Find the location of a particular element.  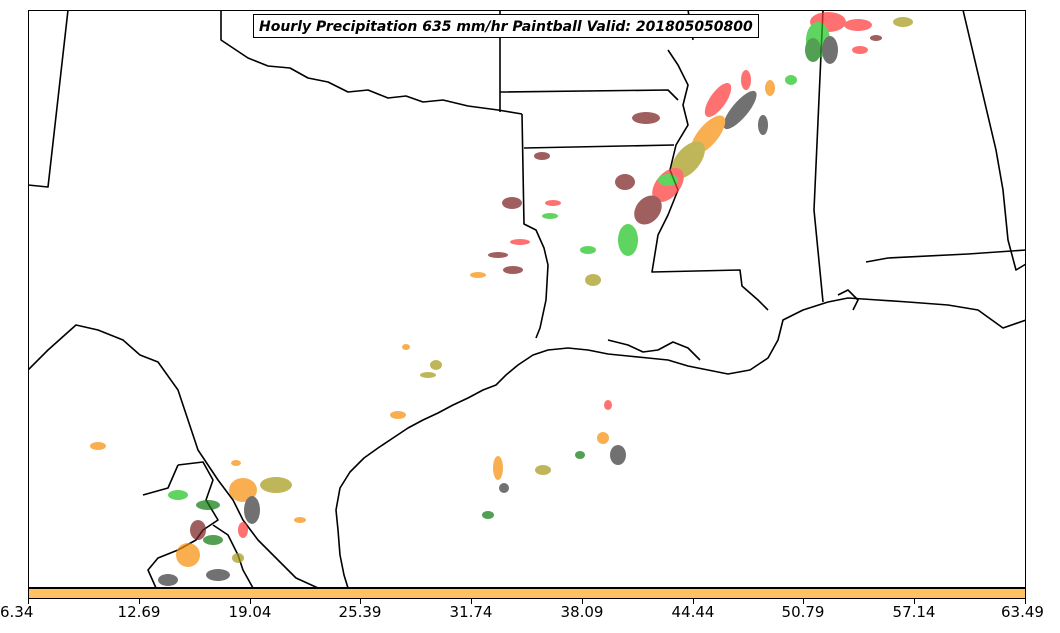

colorbar-tick-label: 6.34 is located at coordinates (17, 612).